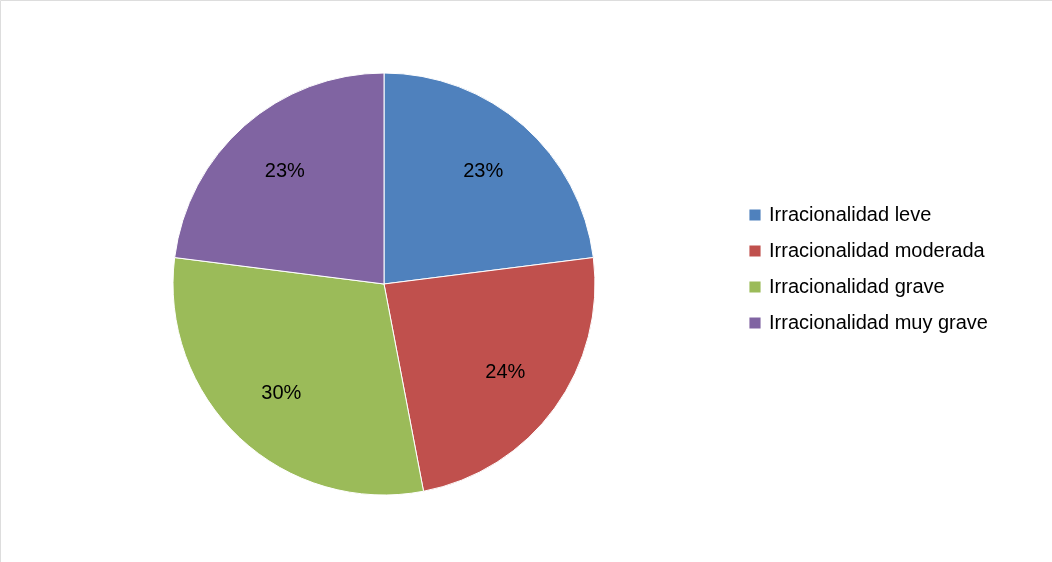 The image size is (1052, 562). Describe the element at coordinates (281, 392) in the screenshot. I see `data-label: 30%` at that location.